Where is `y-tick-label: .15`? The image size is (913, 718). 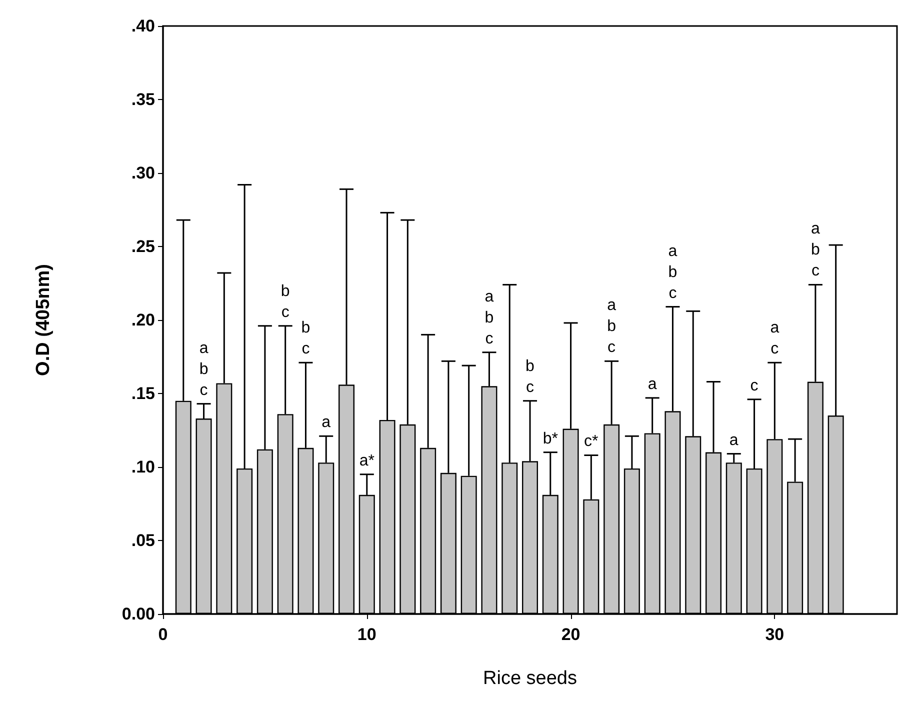 y-tick-label: .15 is located at coordinates (143, 393).